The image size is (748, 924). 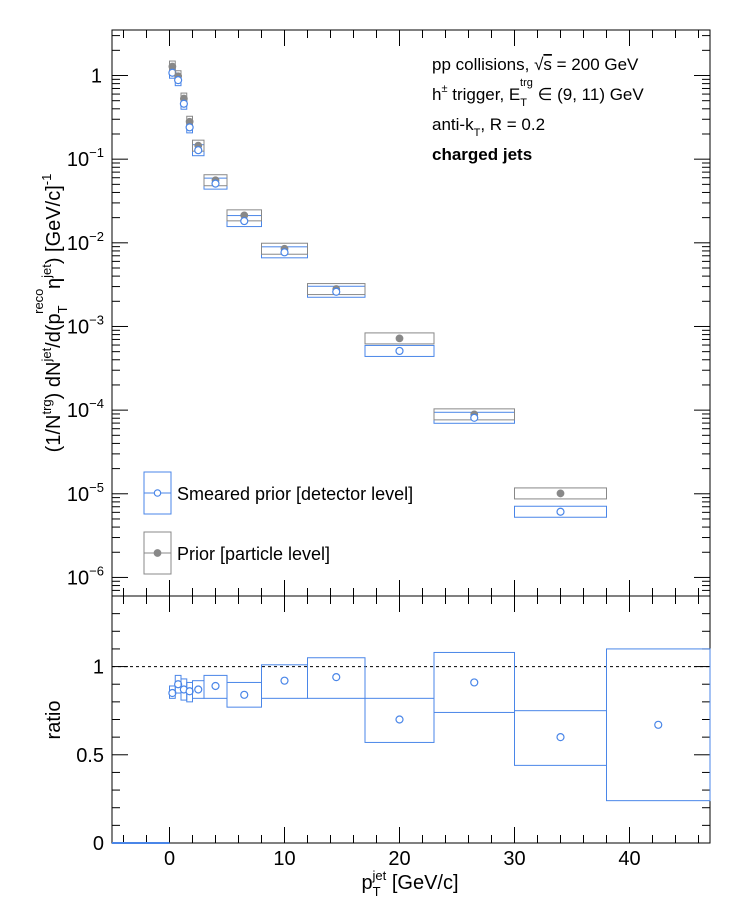 I want to click on spectrum-y-tick-labels: 1 10⁻¹ 10⁻² 10⁻³ 10⁻⁴ 10⁻⁵ 10⁻⁶, so click(x=85, y=328).